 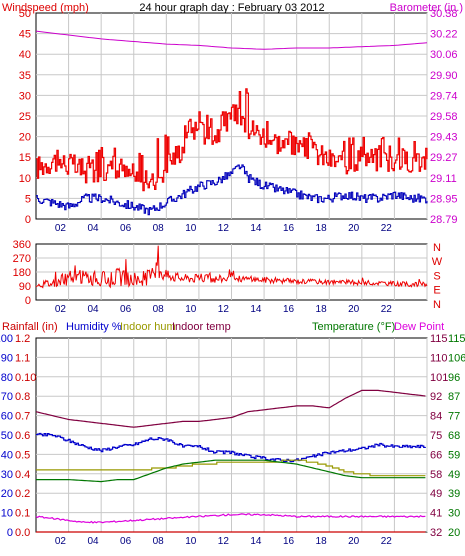 What do you see at coordinates (25, 287) in the screenshot?
I see `direction-tick-label: 90` at bounding box center [25, 287].